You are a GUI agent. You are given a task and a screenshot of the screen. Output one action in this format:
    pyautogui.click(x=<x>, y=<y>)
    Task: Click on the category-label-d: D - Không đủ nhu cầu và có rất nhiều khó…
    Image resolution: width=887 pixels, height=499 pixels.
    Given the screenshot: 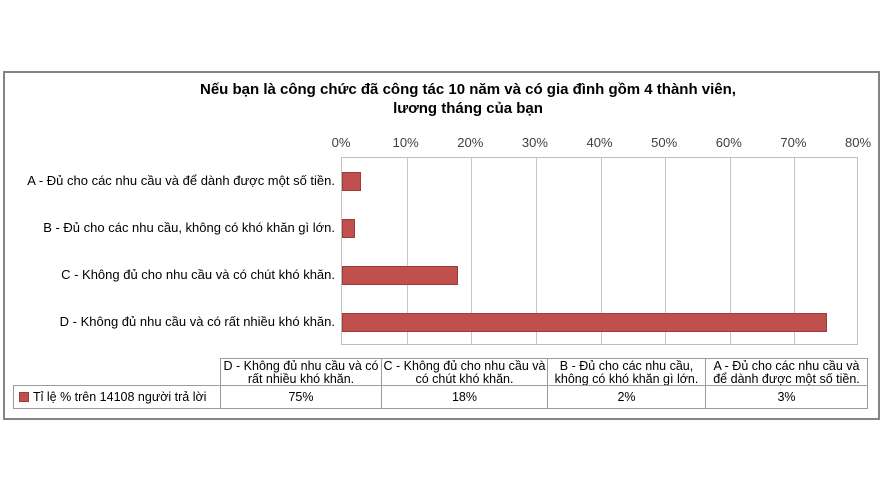 What is the action you would take?
    pyautogui.click(x=197, y=321)
    